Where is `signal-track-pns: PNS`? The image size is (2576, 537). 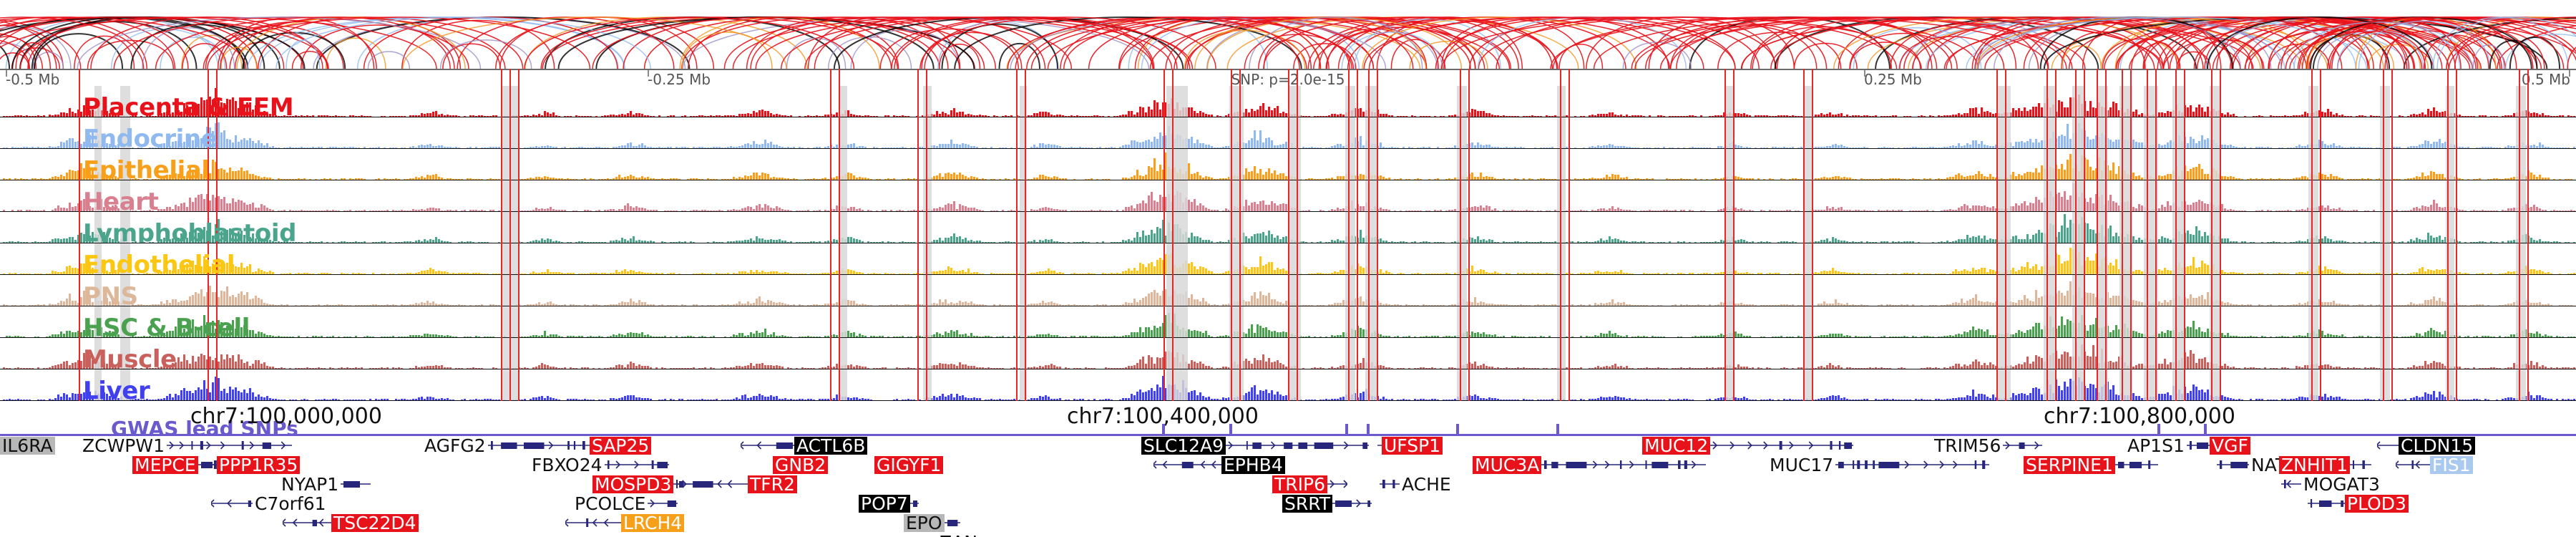
signal-track-pns: PNS is located at coordinates (1288, 290).